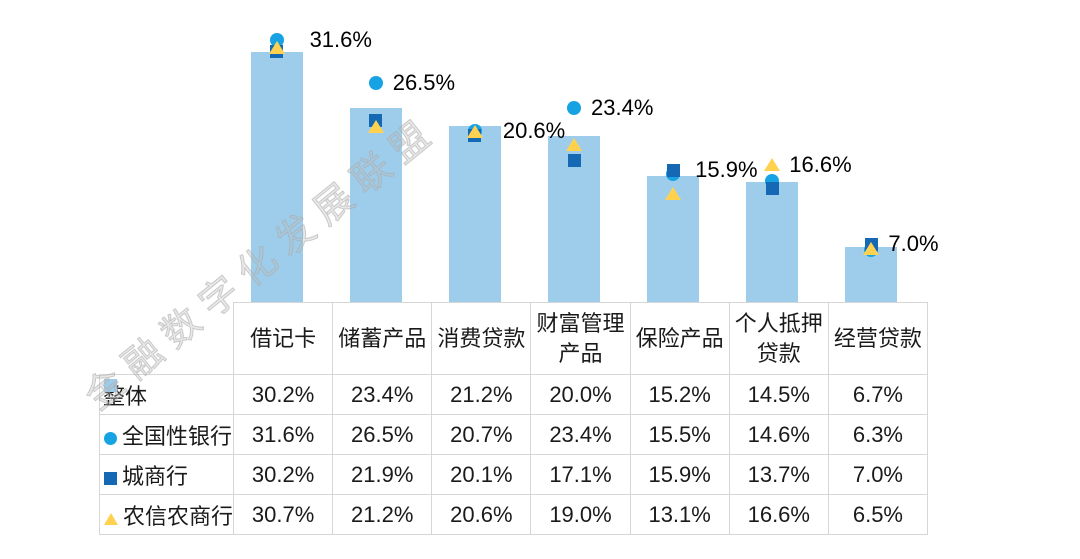 Image resolution: width=1080 pixels, height=559 pixels. Describe the element at coordinates (283, 514) in the screenshot. I see `value-cell: 30.7%` at that location.